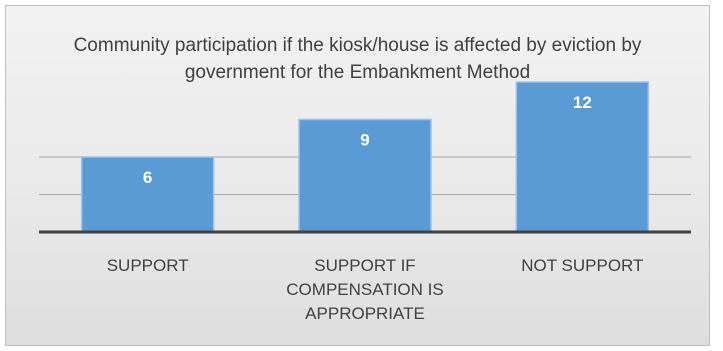  What do you see at coordinates (364, 140) in the screenshot?
I see `data-label: 9` at bounding box center [364, 140].